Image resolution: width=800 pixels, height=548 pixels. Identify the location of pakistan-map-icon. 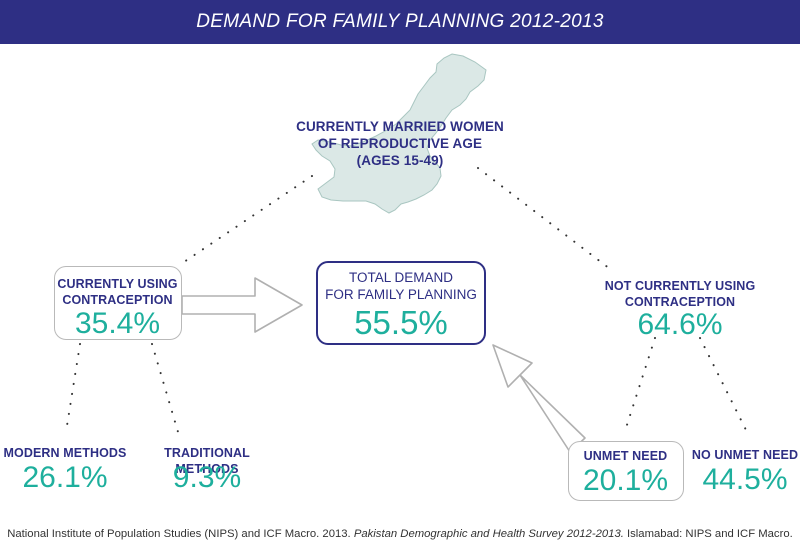
(399, 133).